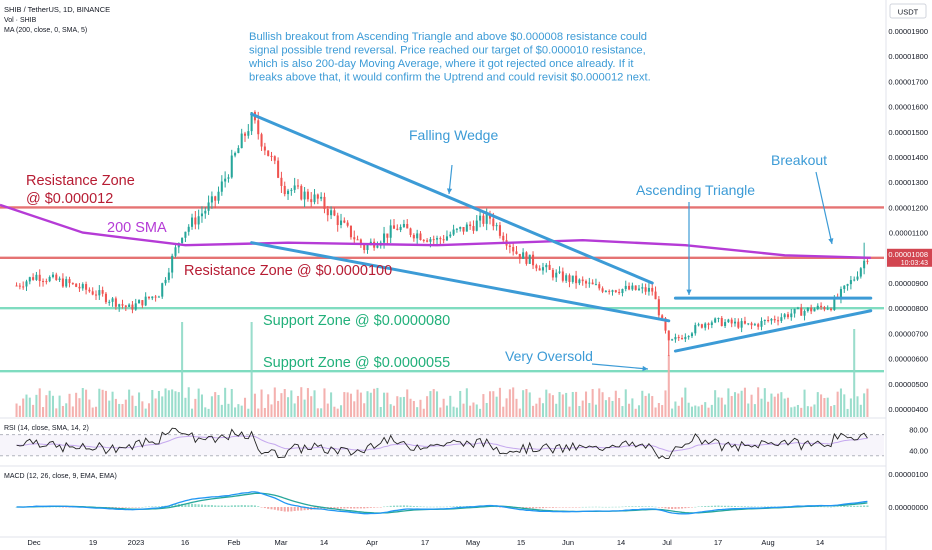 The width and height of the screenshot is (932, 550). What do you see at coordinates (452, 198) in the screenshot?
I see `wedge-upper-line` at bounding box center [452, 198].